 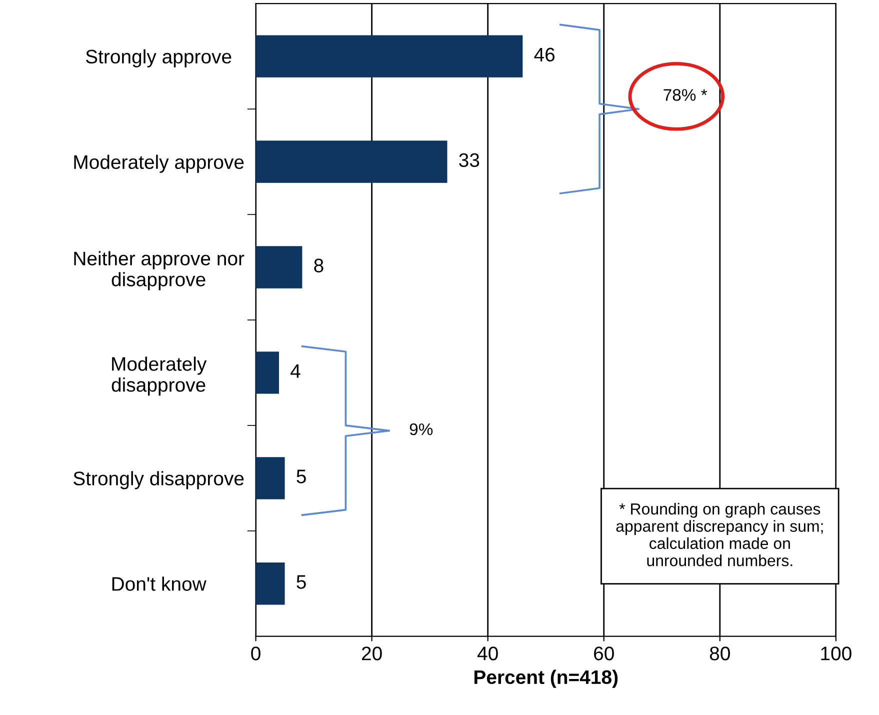 What do you see at coordinates (159, 480) in the screenshot?
I see `y-tick-label: Strongly disapprove` at bounding box center [159, 480].